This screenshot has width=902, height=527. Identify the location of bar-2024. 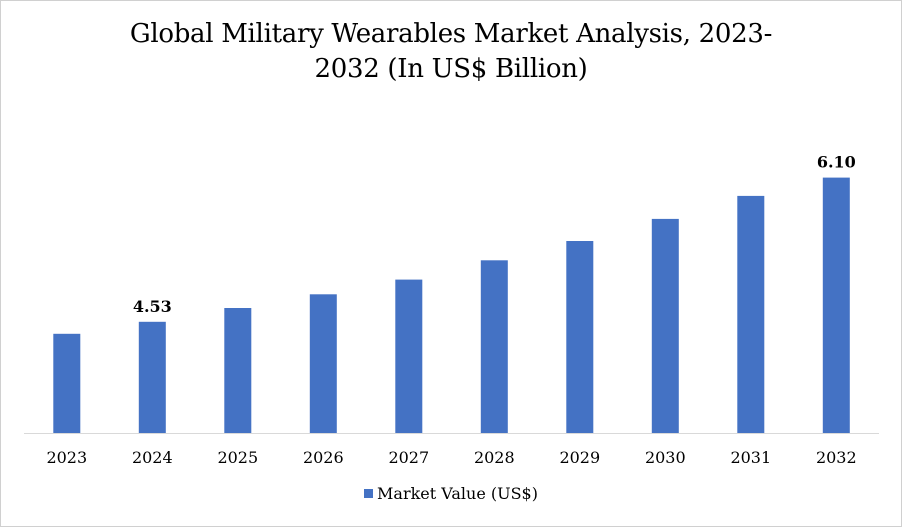
(152, 377).